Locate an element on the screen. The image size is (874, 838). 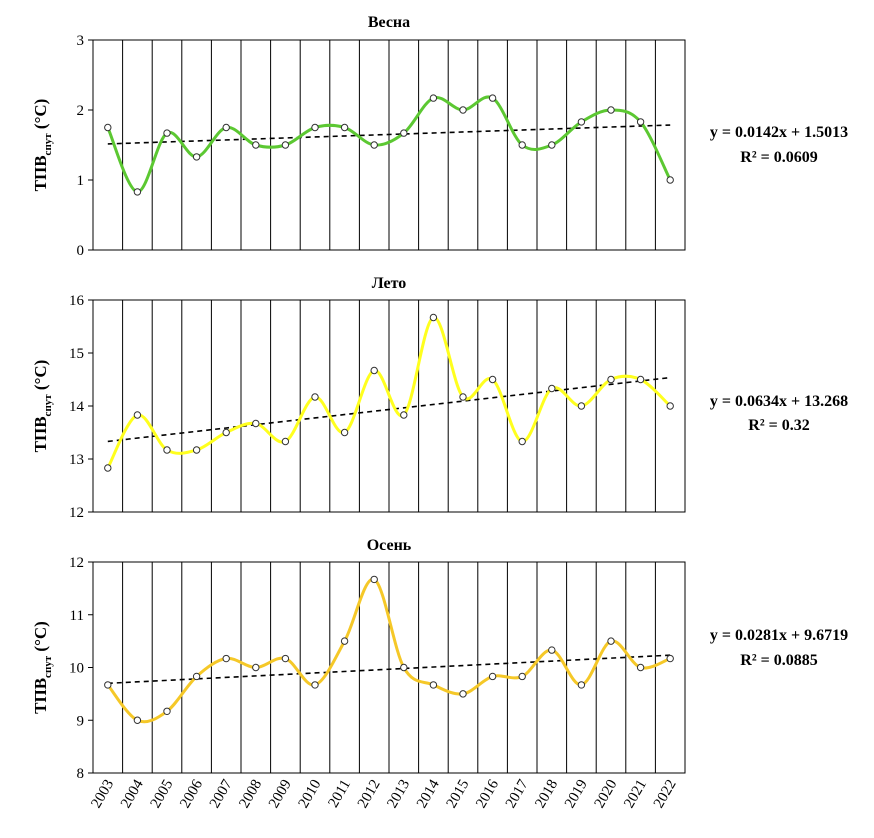
trend-equation: y = 0.0634x + 13.268 is located at coordinates (779, 401).